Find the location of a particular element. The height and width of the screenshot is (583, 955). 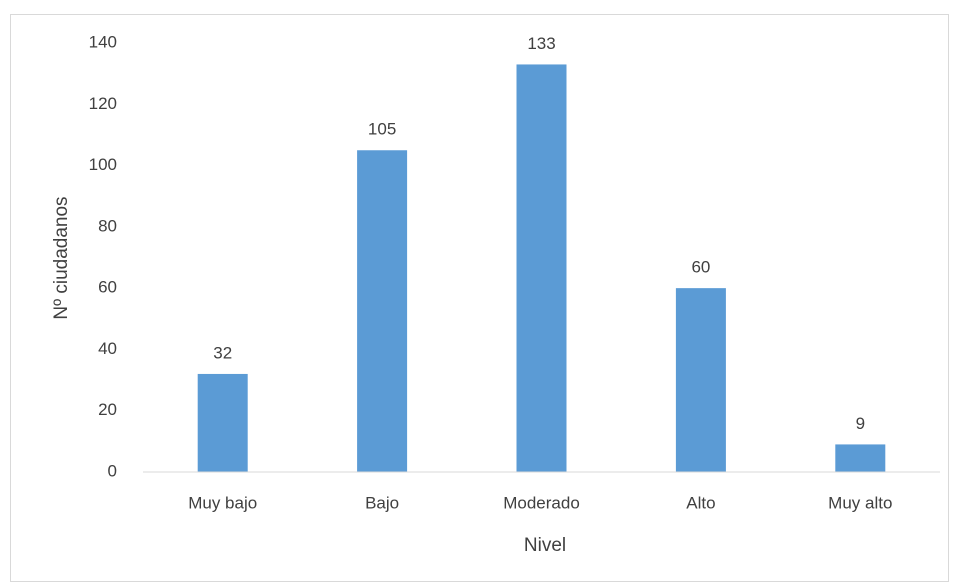

data-label: 60 is located at coordinates (700, 267).